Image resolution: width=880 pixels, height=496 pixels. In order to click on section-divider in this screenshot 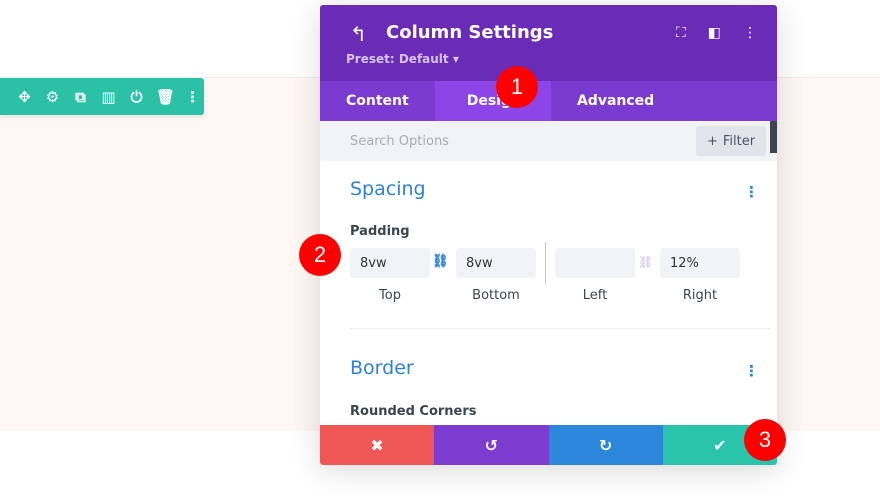, I will do `click(560, 328)`.